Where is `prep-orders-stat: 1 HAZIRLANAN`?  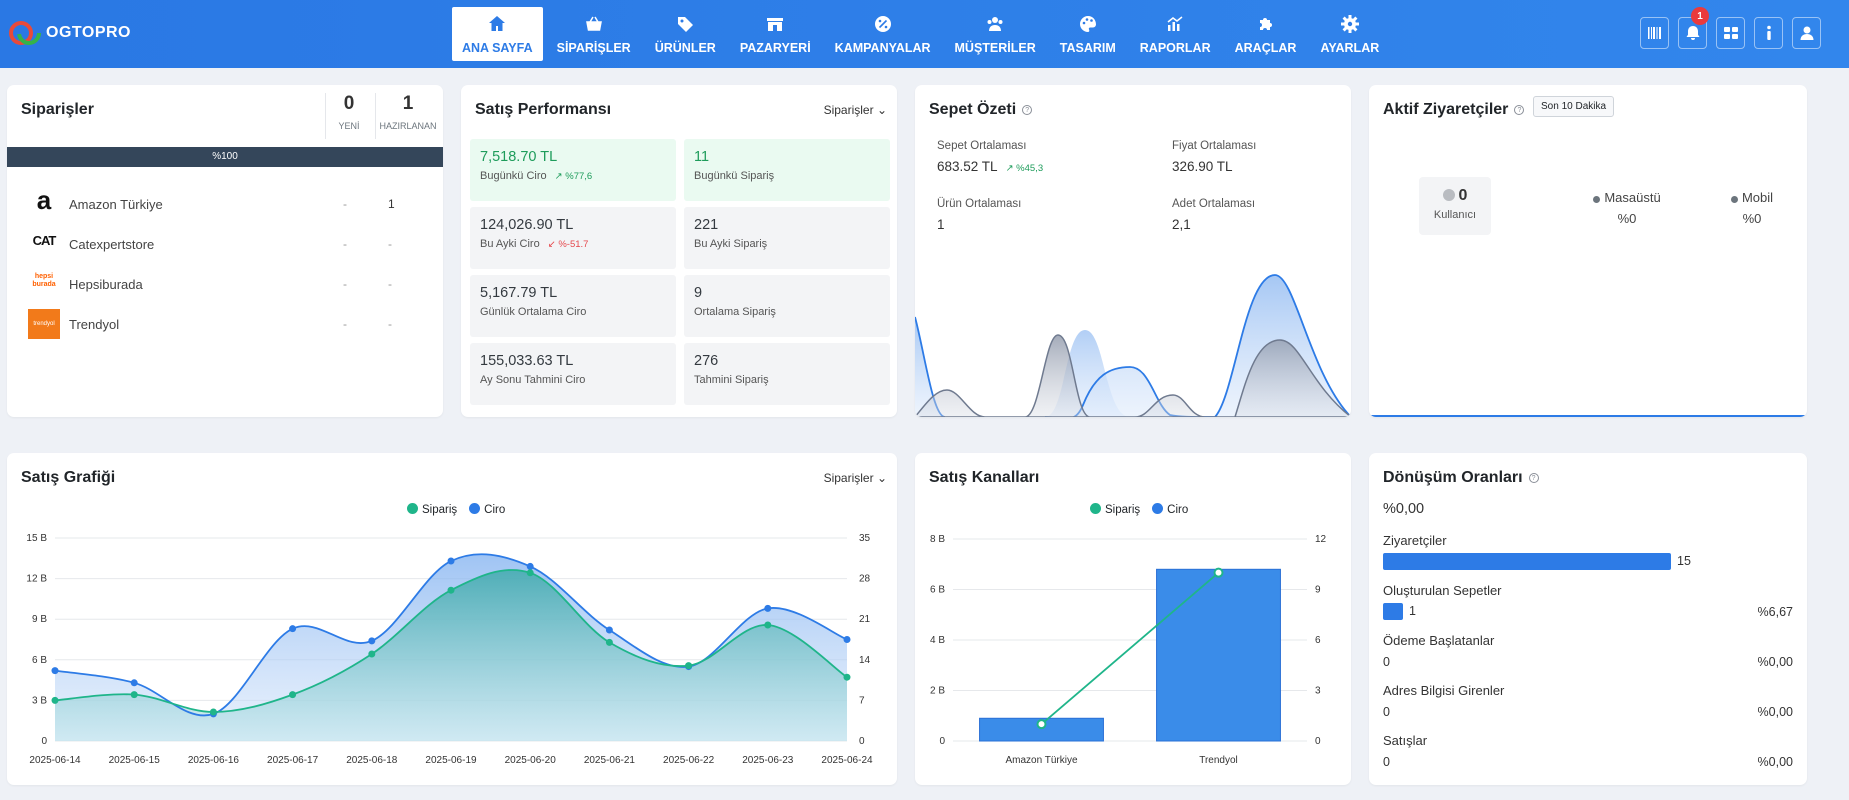
prep-orders-stat: 1 HAZIRLANAN is located at coordinates (408, 112).